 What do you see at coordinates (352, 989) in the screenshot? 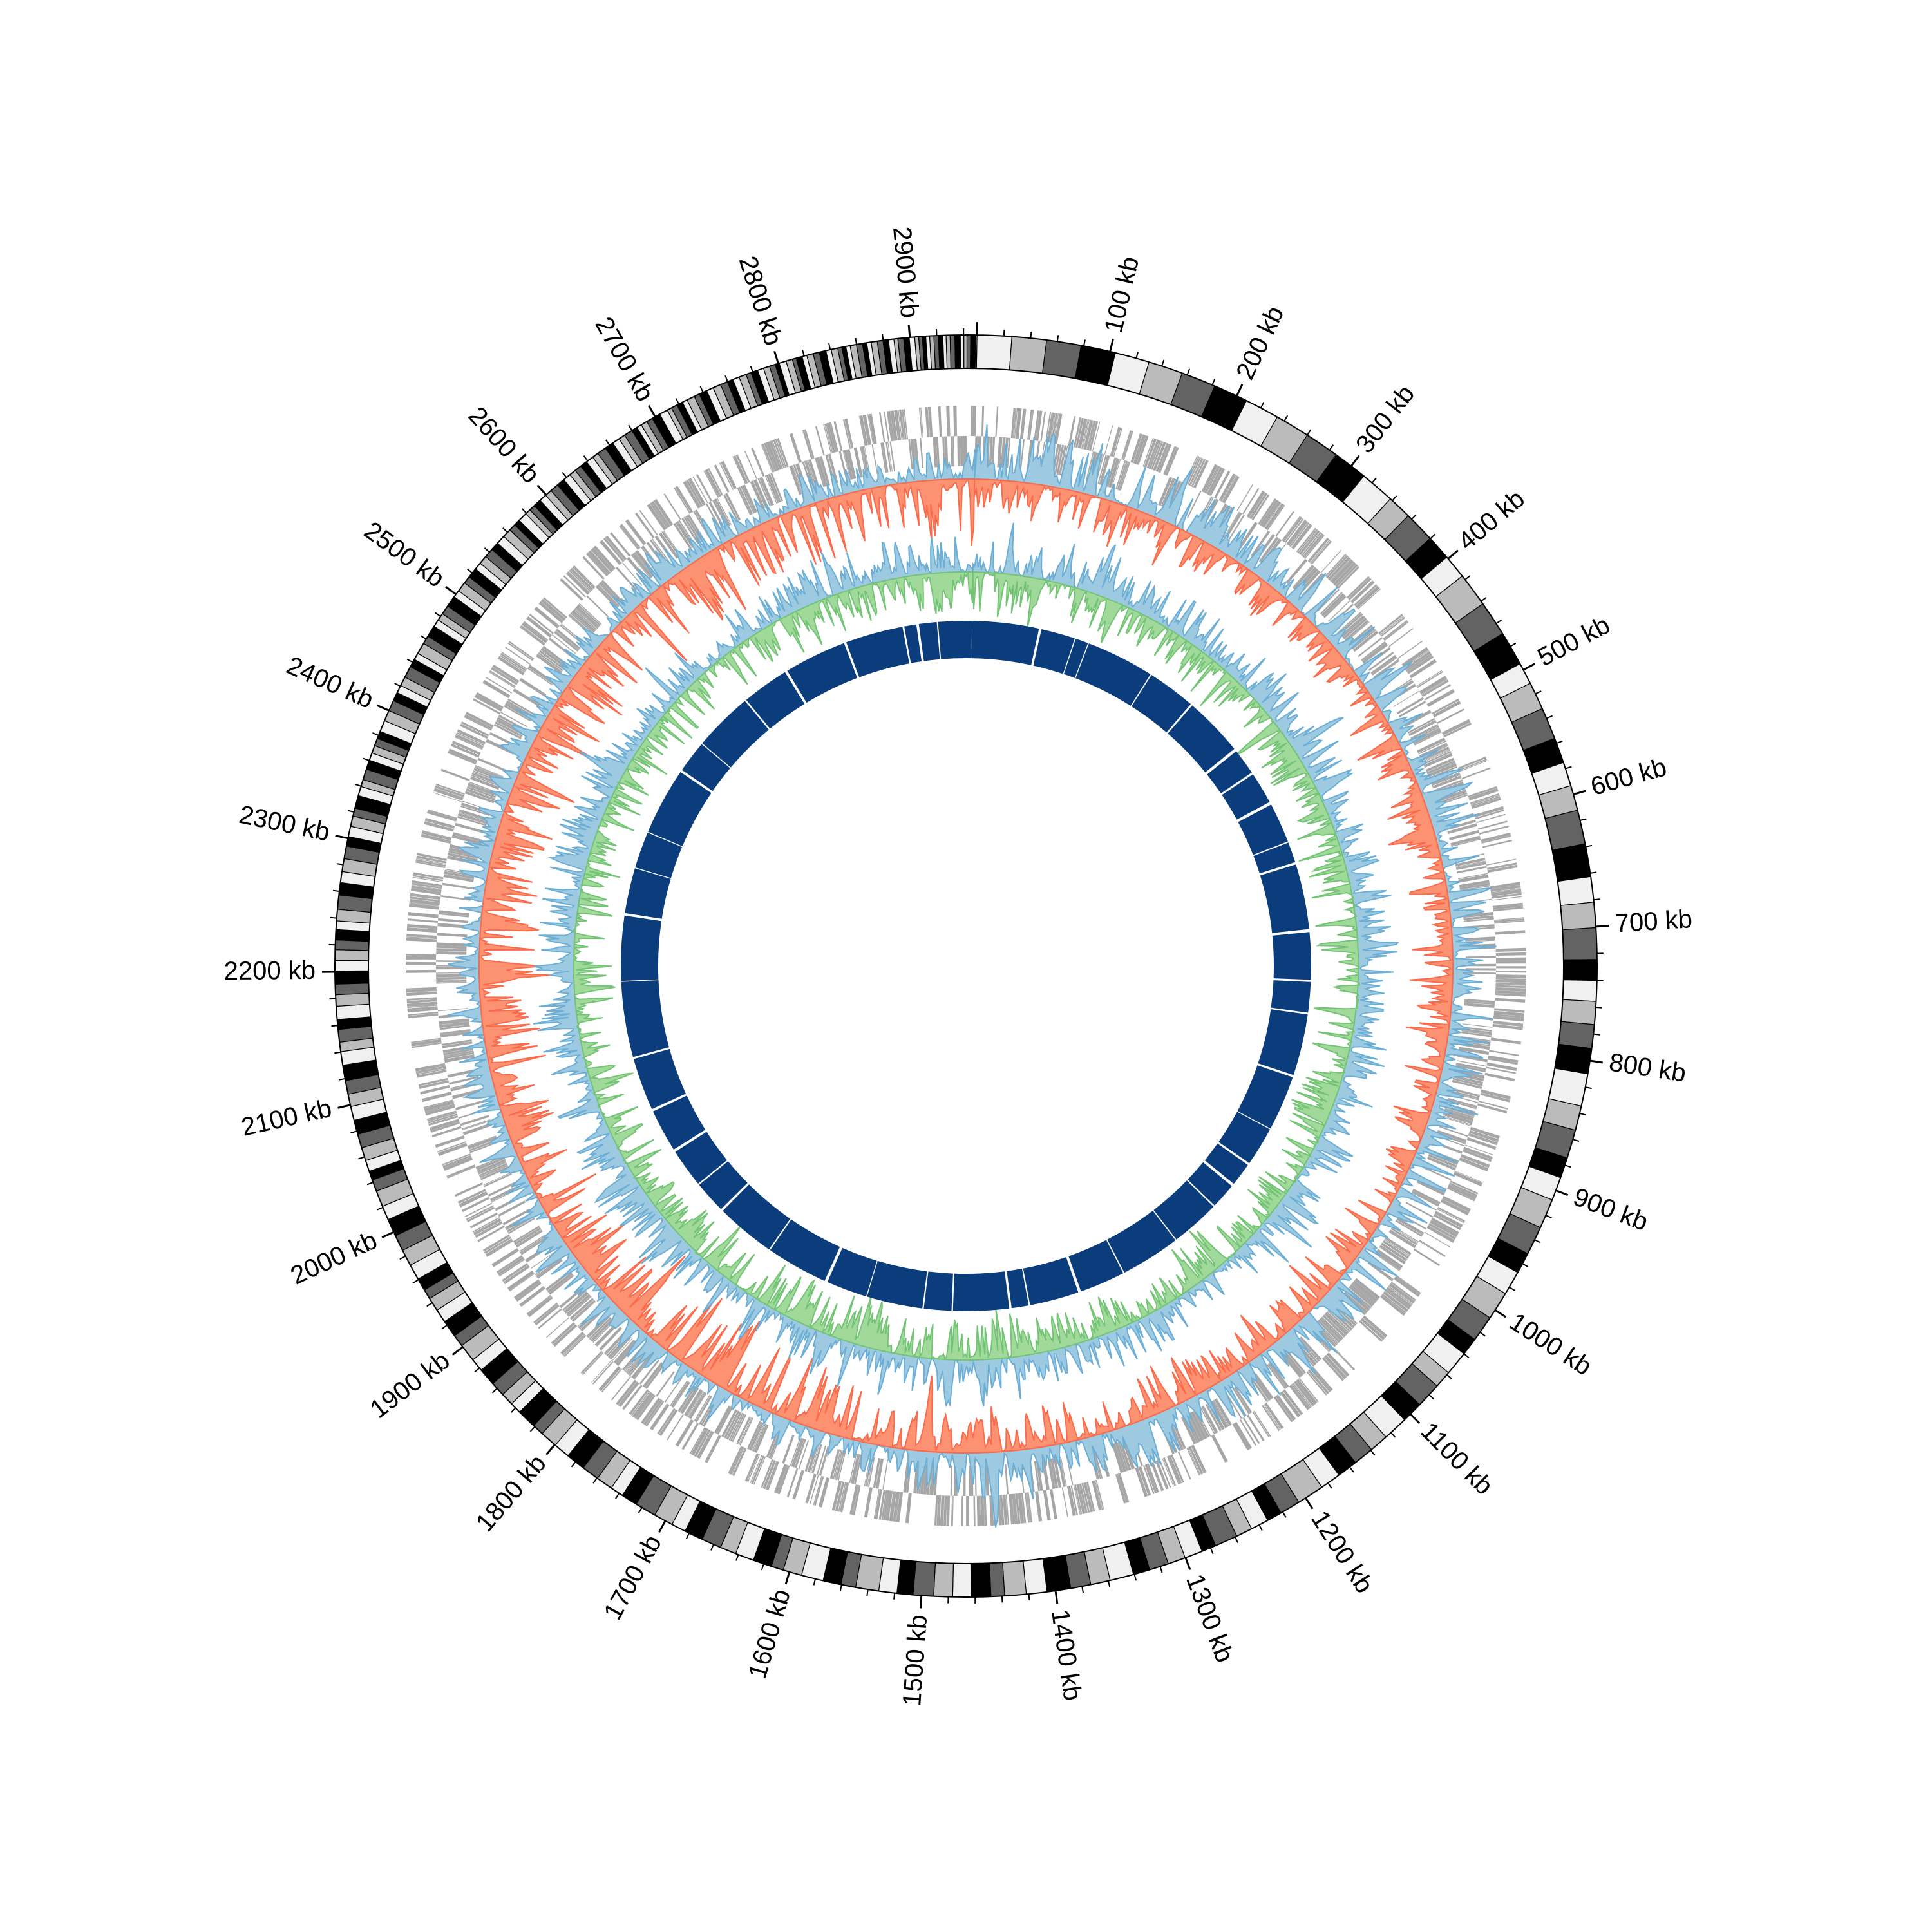
I see `ideogram-band` at bounding box center [352, 989].